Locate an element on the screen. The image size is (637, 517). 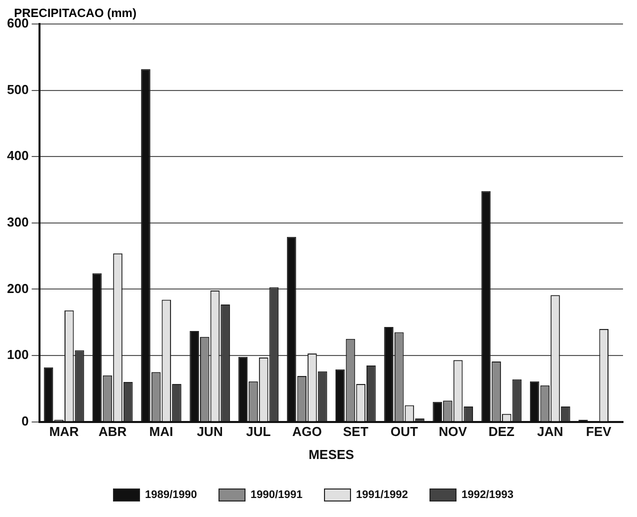
x-tick-label: JUL is located at coordinates (258, 432).